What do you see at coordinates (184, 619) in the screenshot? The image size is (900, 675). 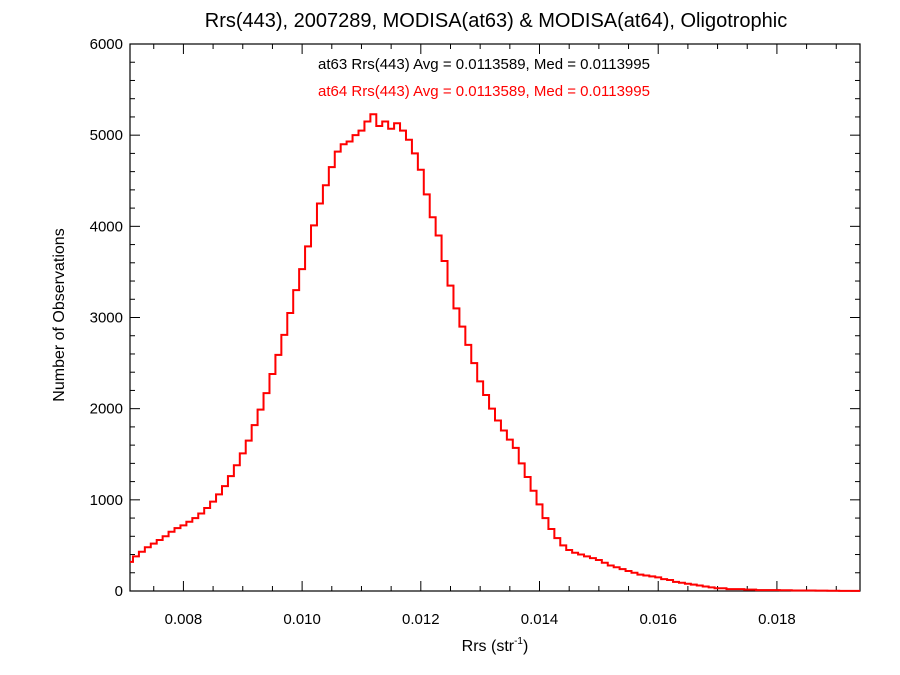 I see `x-tick-label: 0.008` at bounding box center [184, 619].